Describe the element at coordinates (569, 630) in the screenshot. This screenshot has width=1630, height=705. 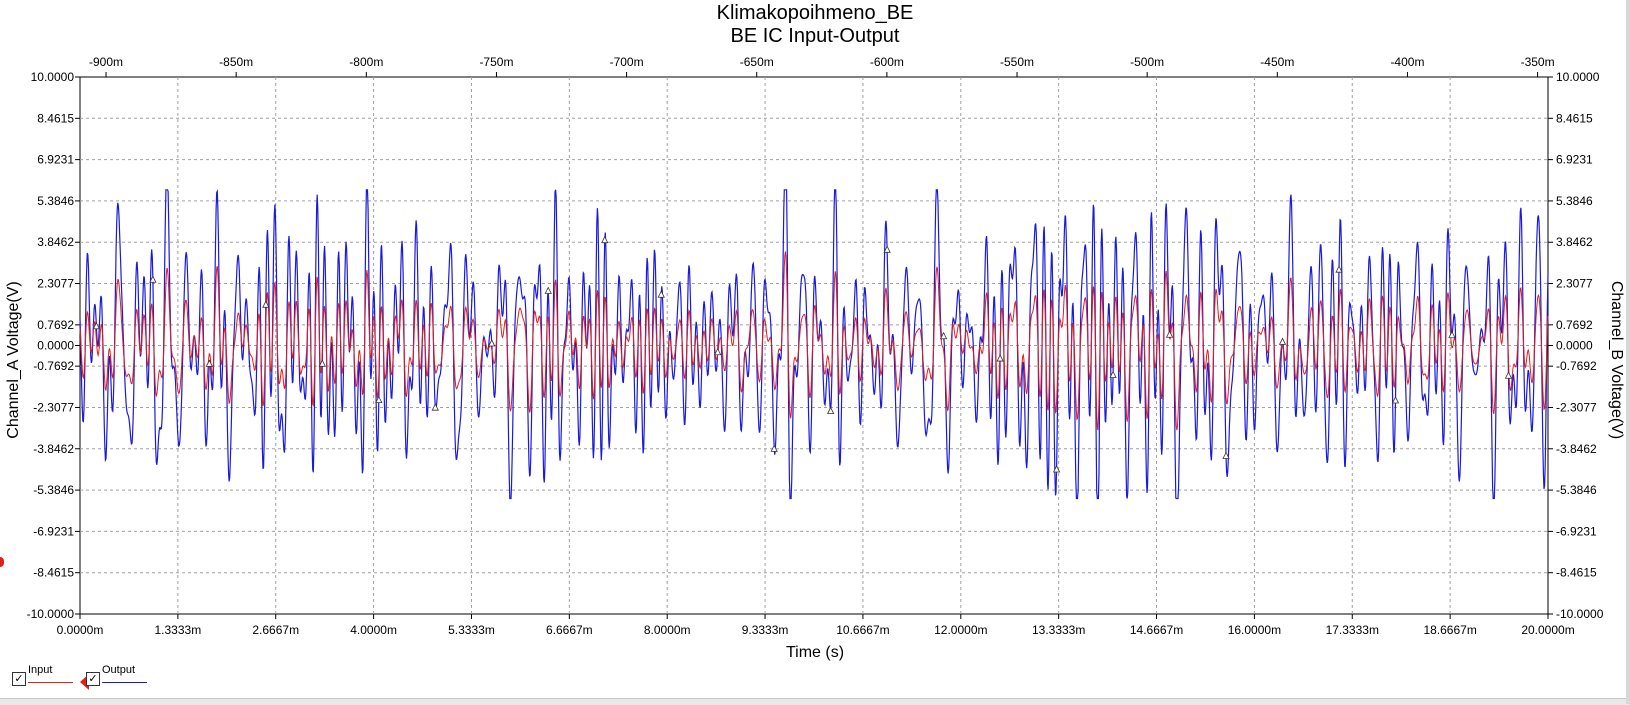
I see `x-tick-label: 6.6667m` at that location.